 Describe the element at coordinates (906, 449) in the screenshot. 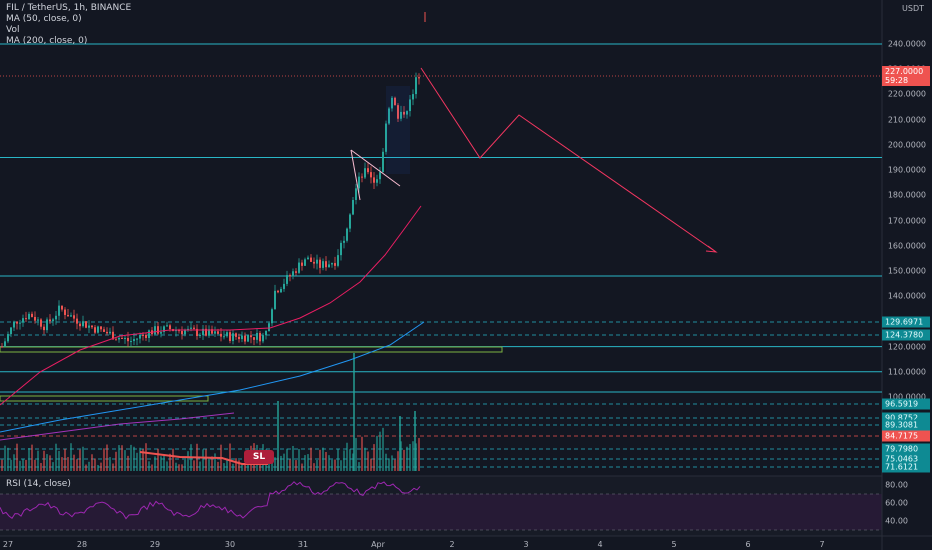

I see `price-level-badge: 79.7980` at that location.